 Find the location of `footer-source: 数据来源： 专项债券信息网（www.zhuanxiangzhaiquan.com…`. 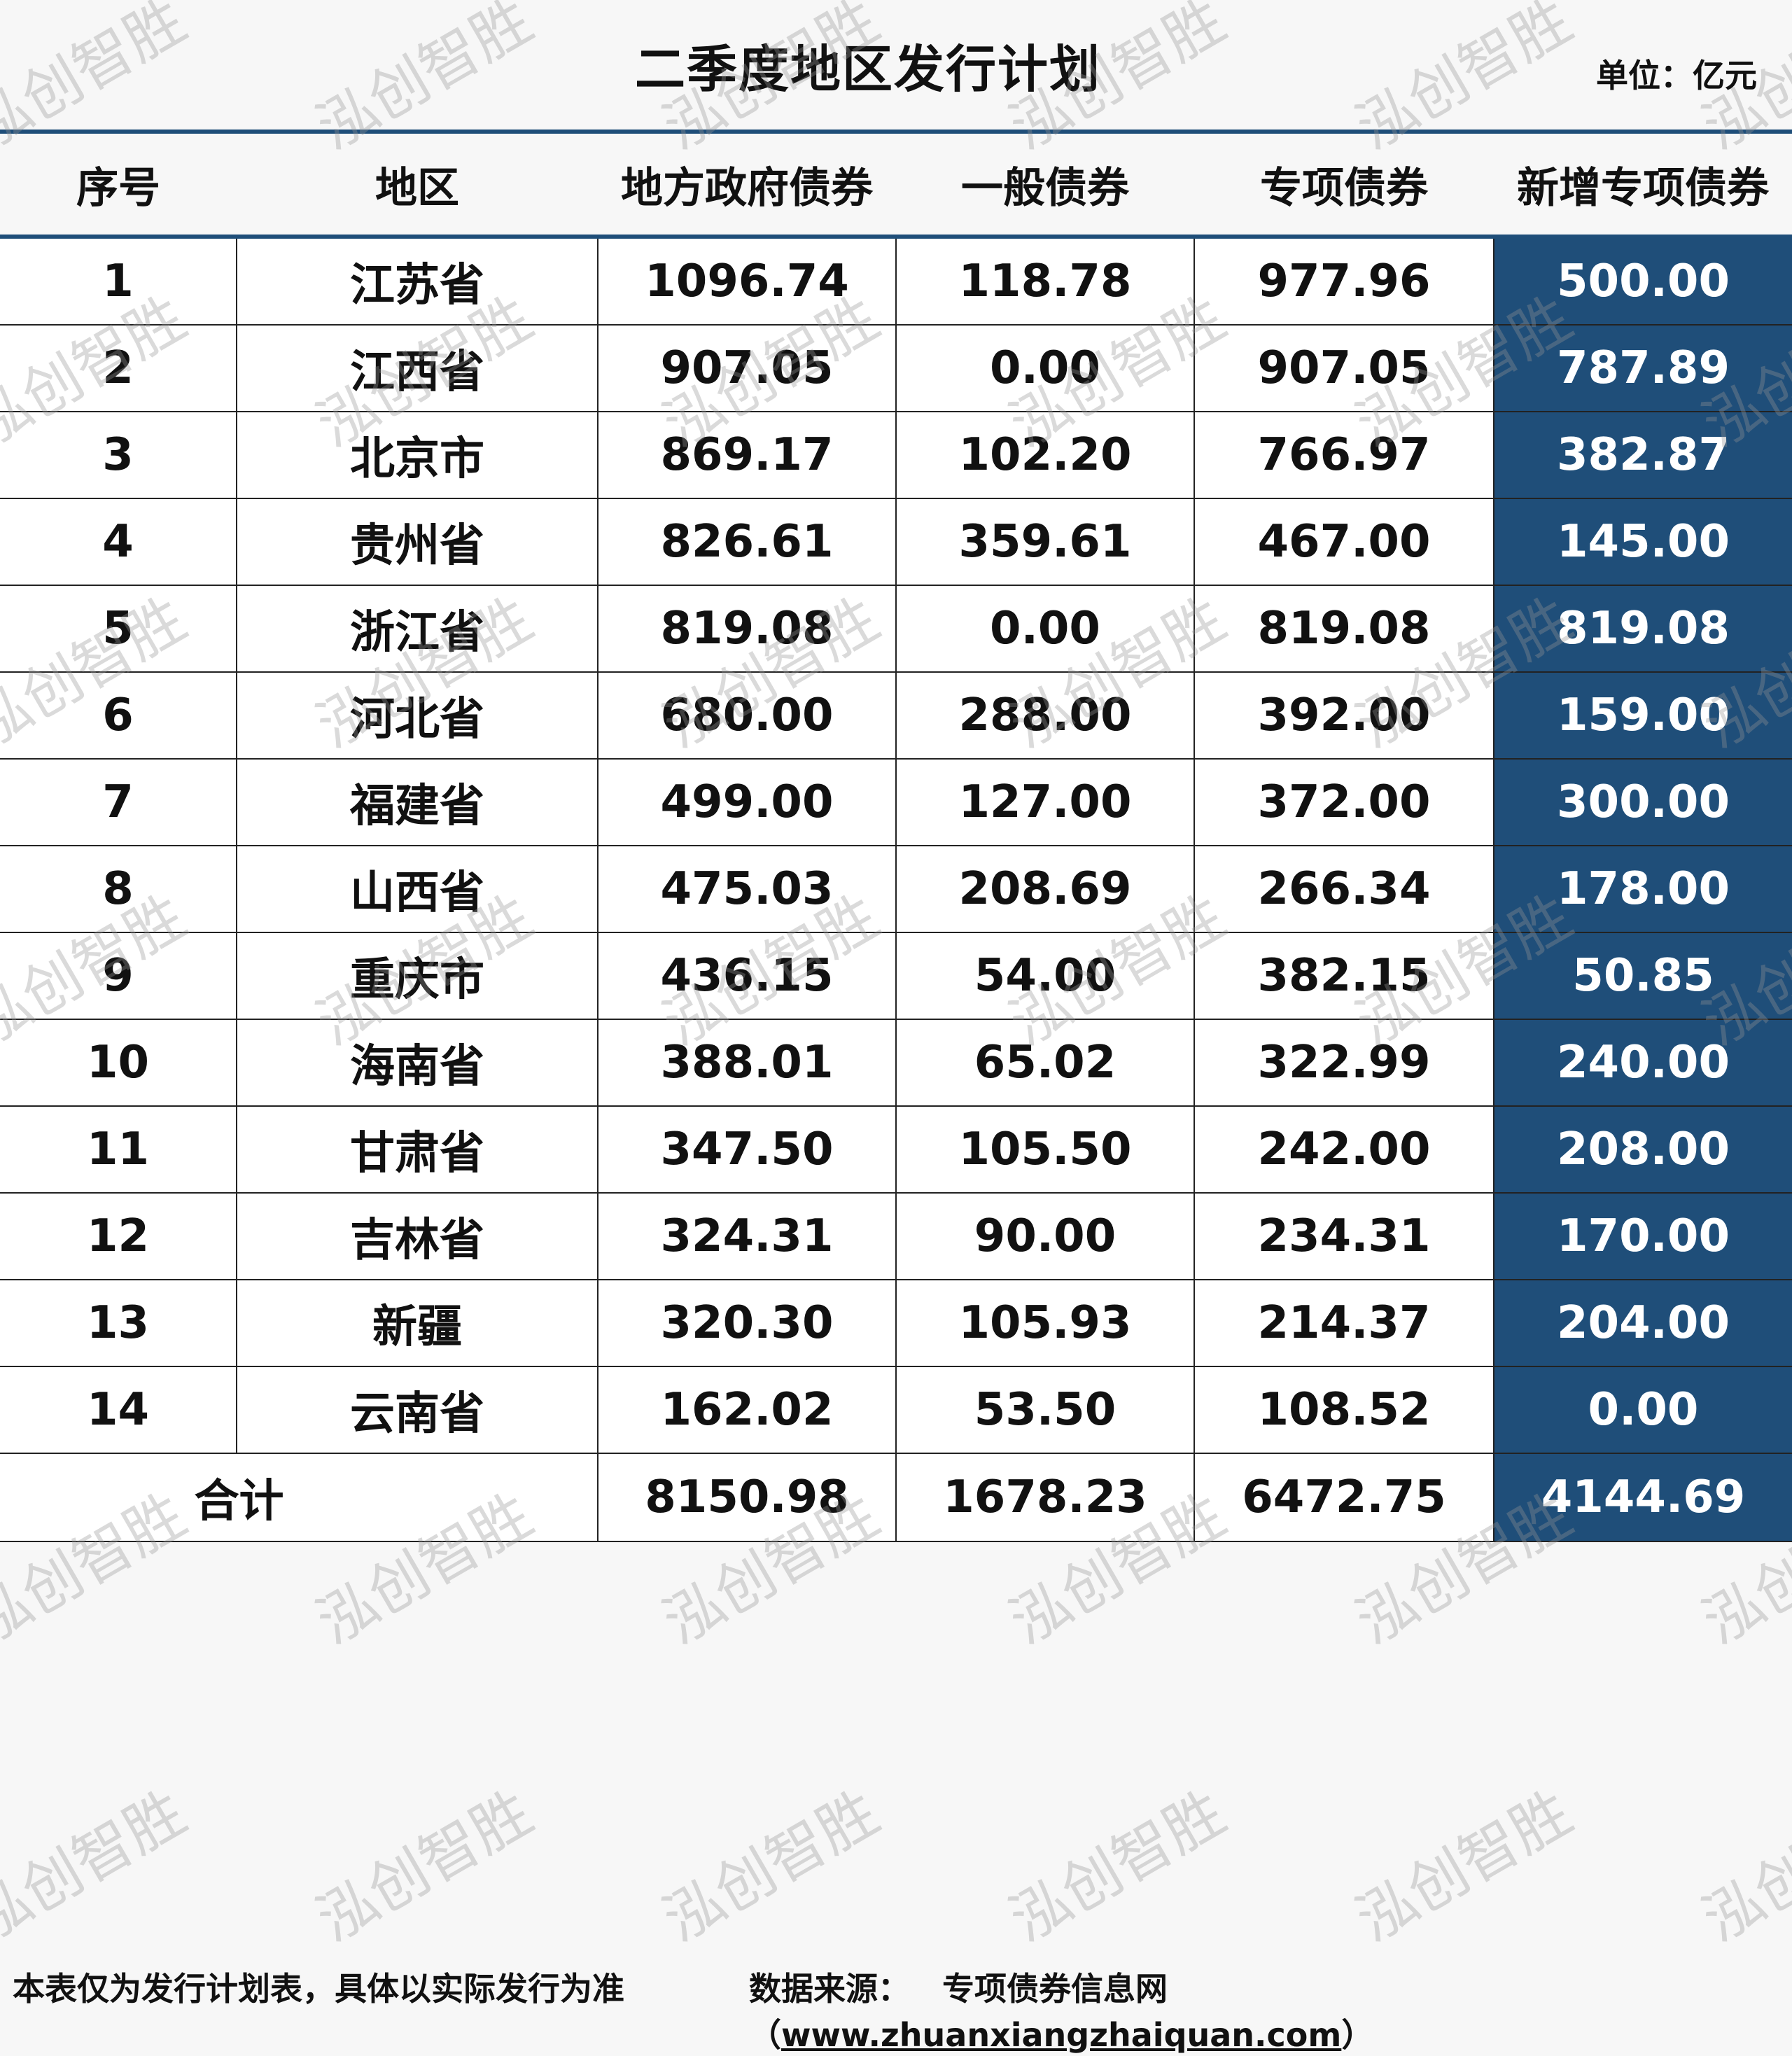

footer-source: 数据来源： 专项债券信息网（www.zhuanxiangzhaiquan.com… is located at coordinates (1270, 2010).